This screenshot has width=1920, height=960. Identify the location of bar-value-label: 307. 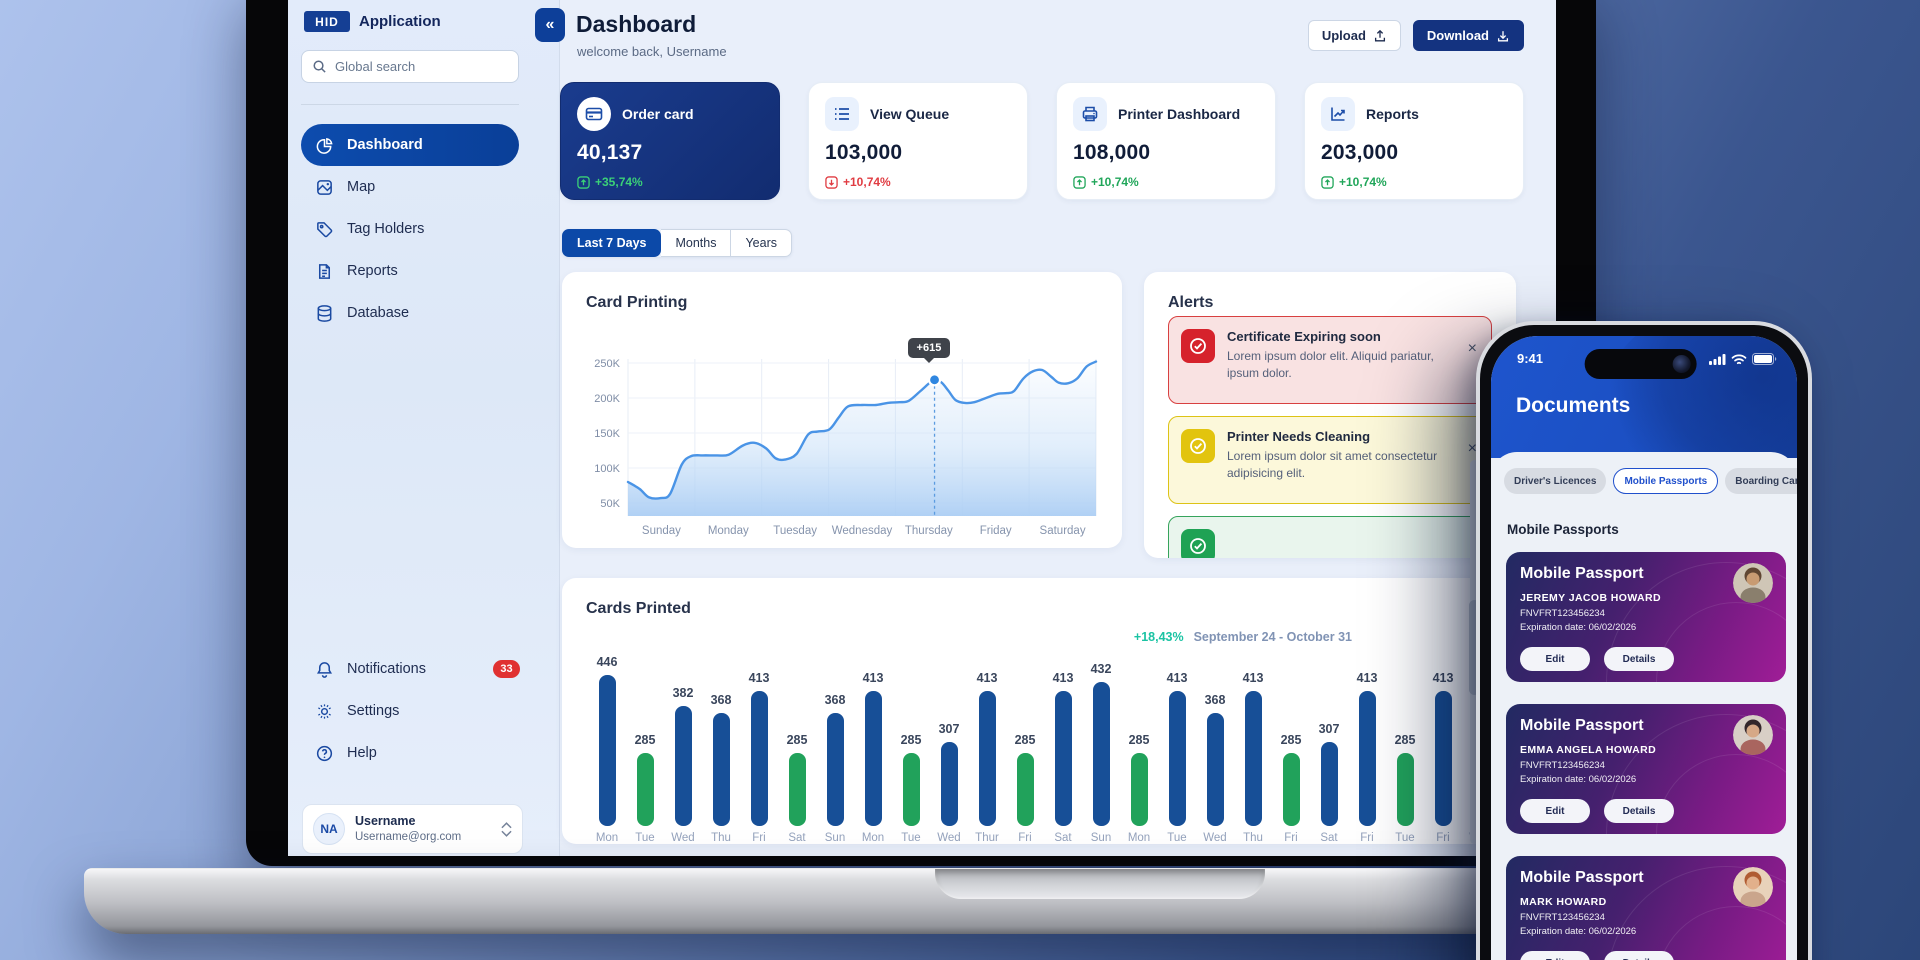
(1329, 729).